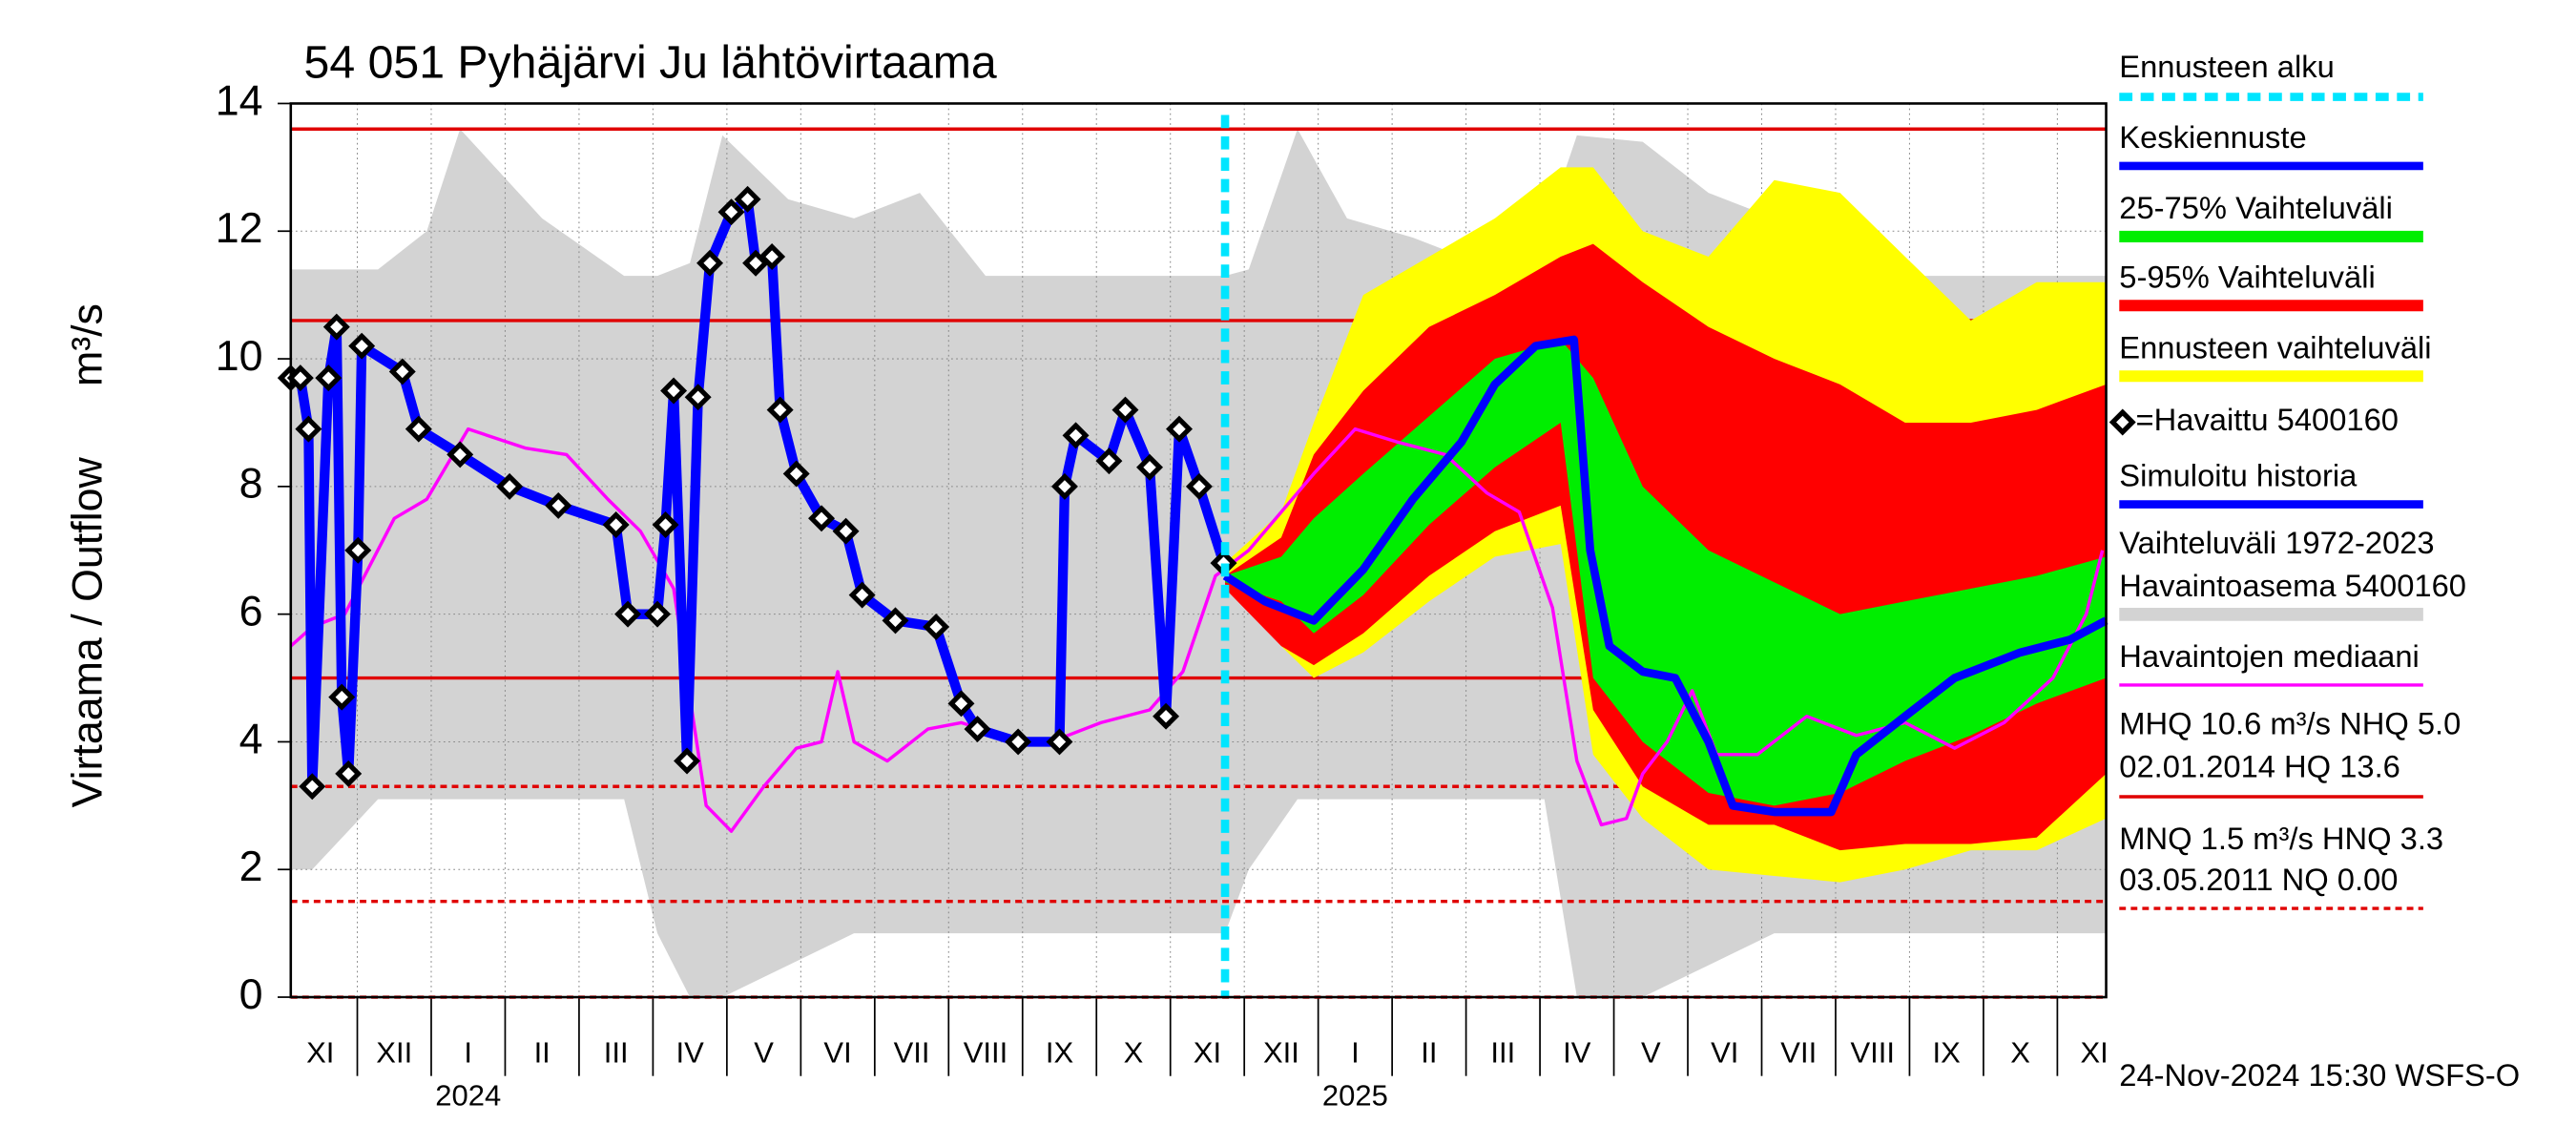 This screenshot has height=1145, width=2576. What do you see at coordinates (2269, 656) in the screenshot?
I see `legend-label: Havaintojen mediaani` at bounding box center [2269, 656].